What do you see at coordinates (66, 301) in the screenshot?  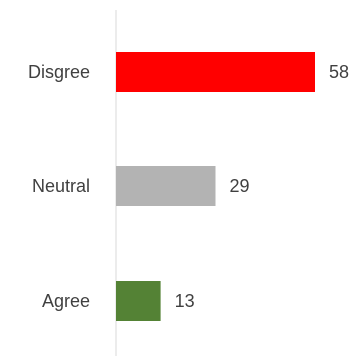 I see `category-label: Agree` at bounding box center [66, 301].